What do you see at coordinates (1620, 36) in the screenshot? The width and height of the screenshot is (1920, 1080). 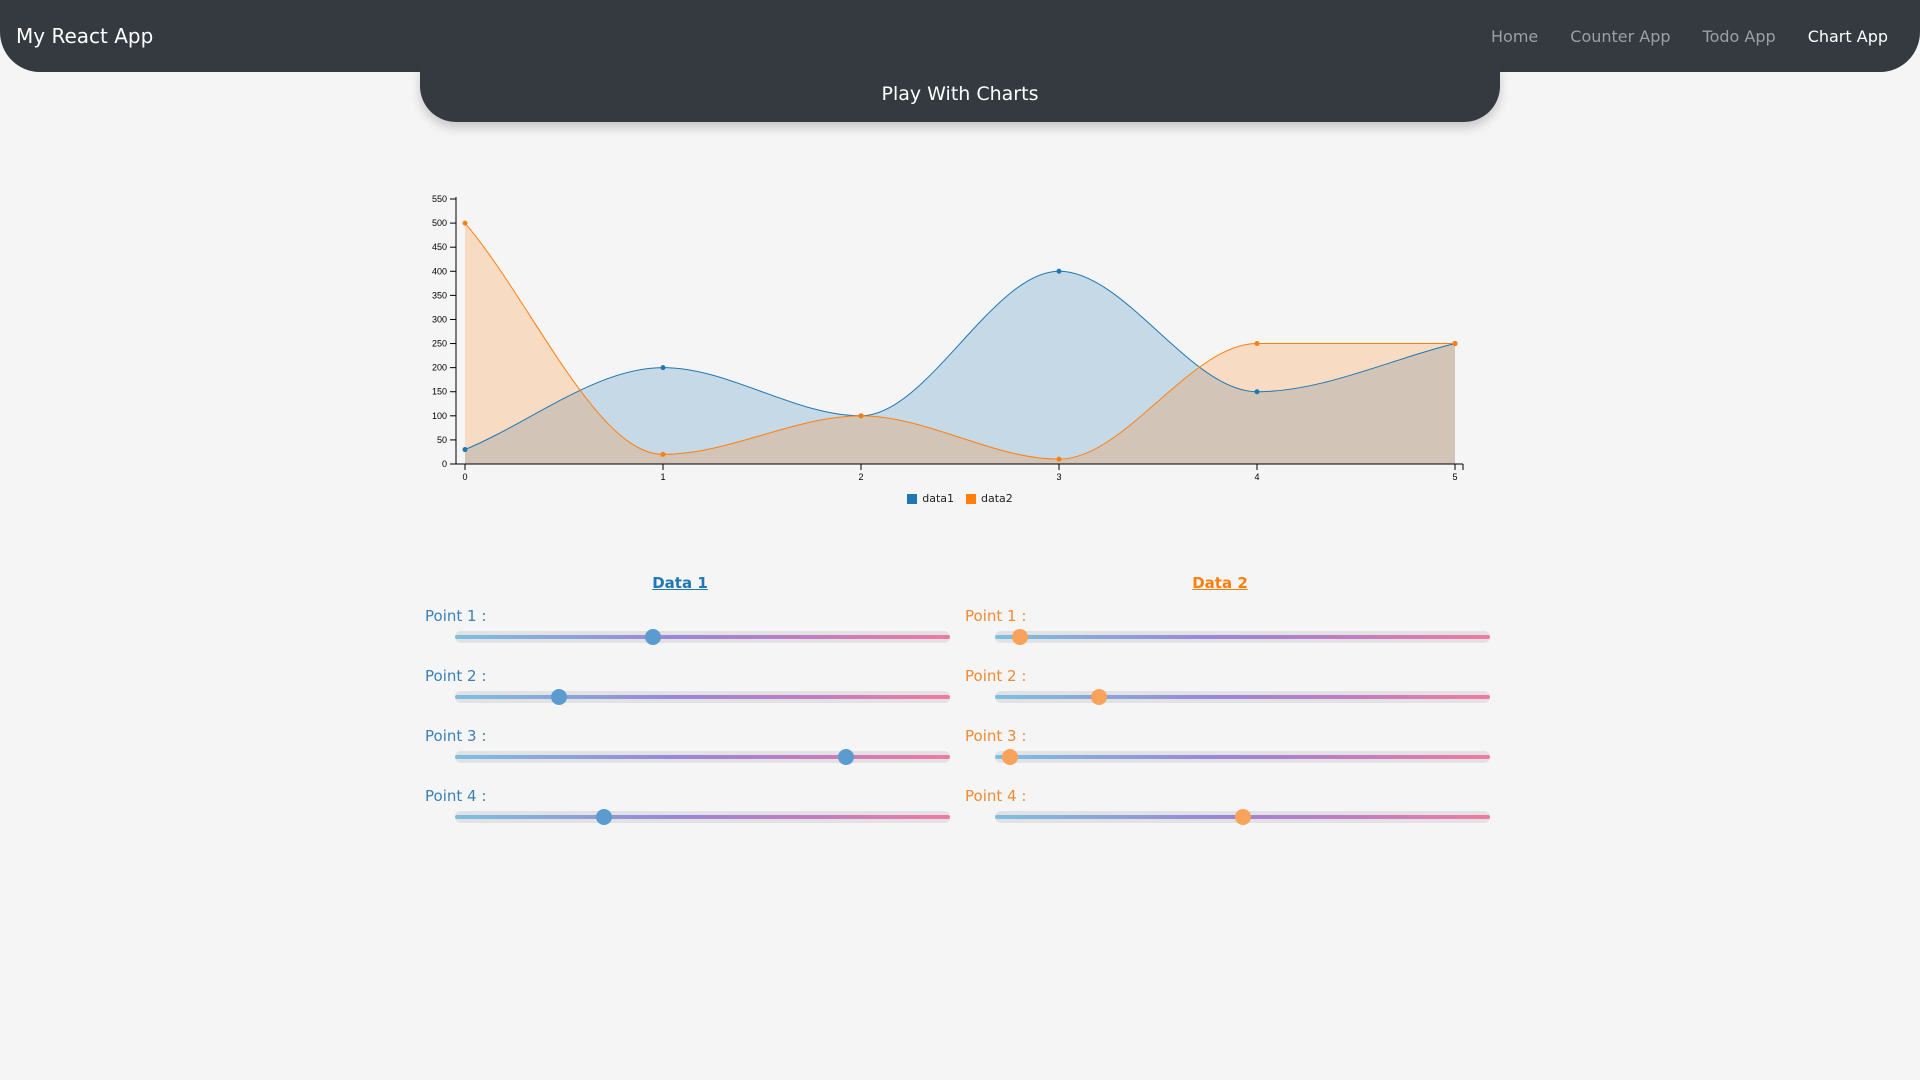 I see `nav-link-counter-app: Counter App` at bounding box center [1620, 36].